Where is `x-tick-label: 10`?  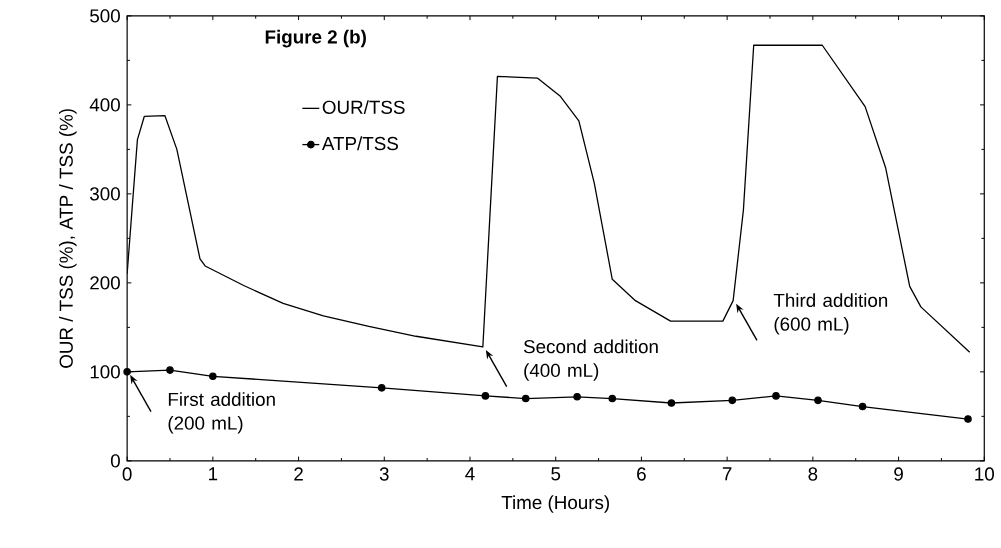 x-tick-label: 10 is located at coordinates (984, 474).